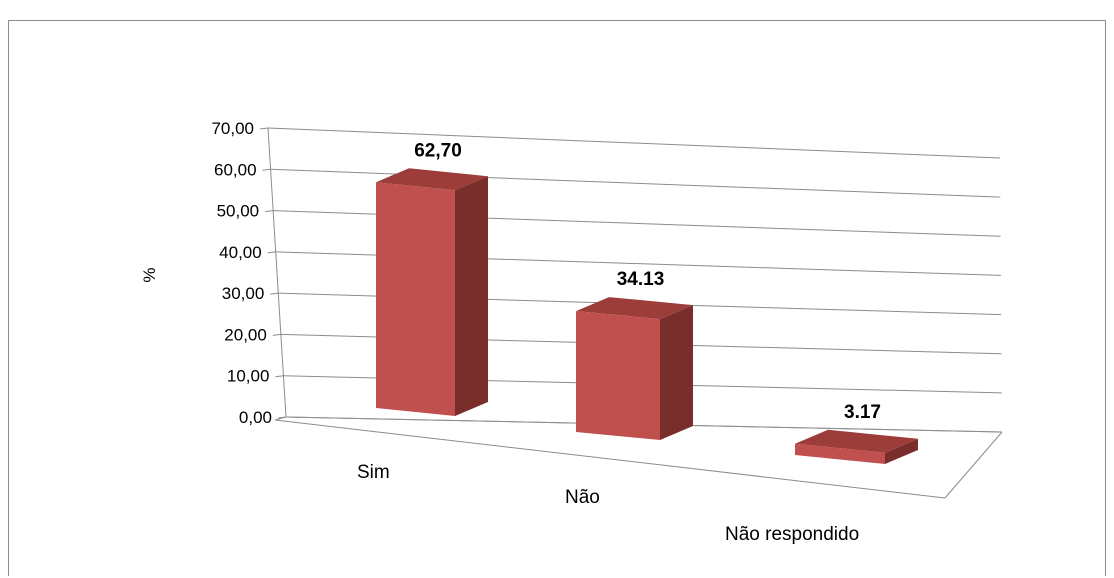 The image size is (1114, 578). I want to click on y-tick-label: 50,00, so click(238, 211).